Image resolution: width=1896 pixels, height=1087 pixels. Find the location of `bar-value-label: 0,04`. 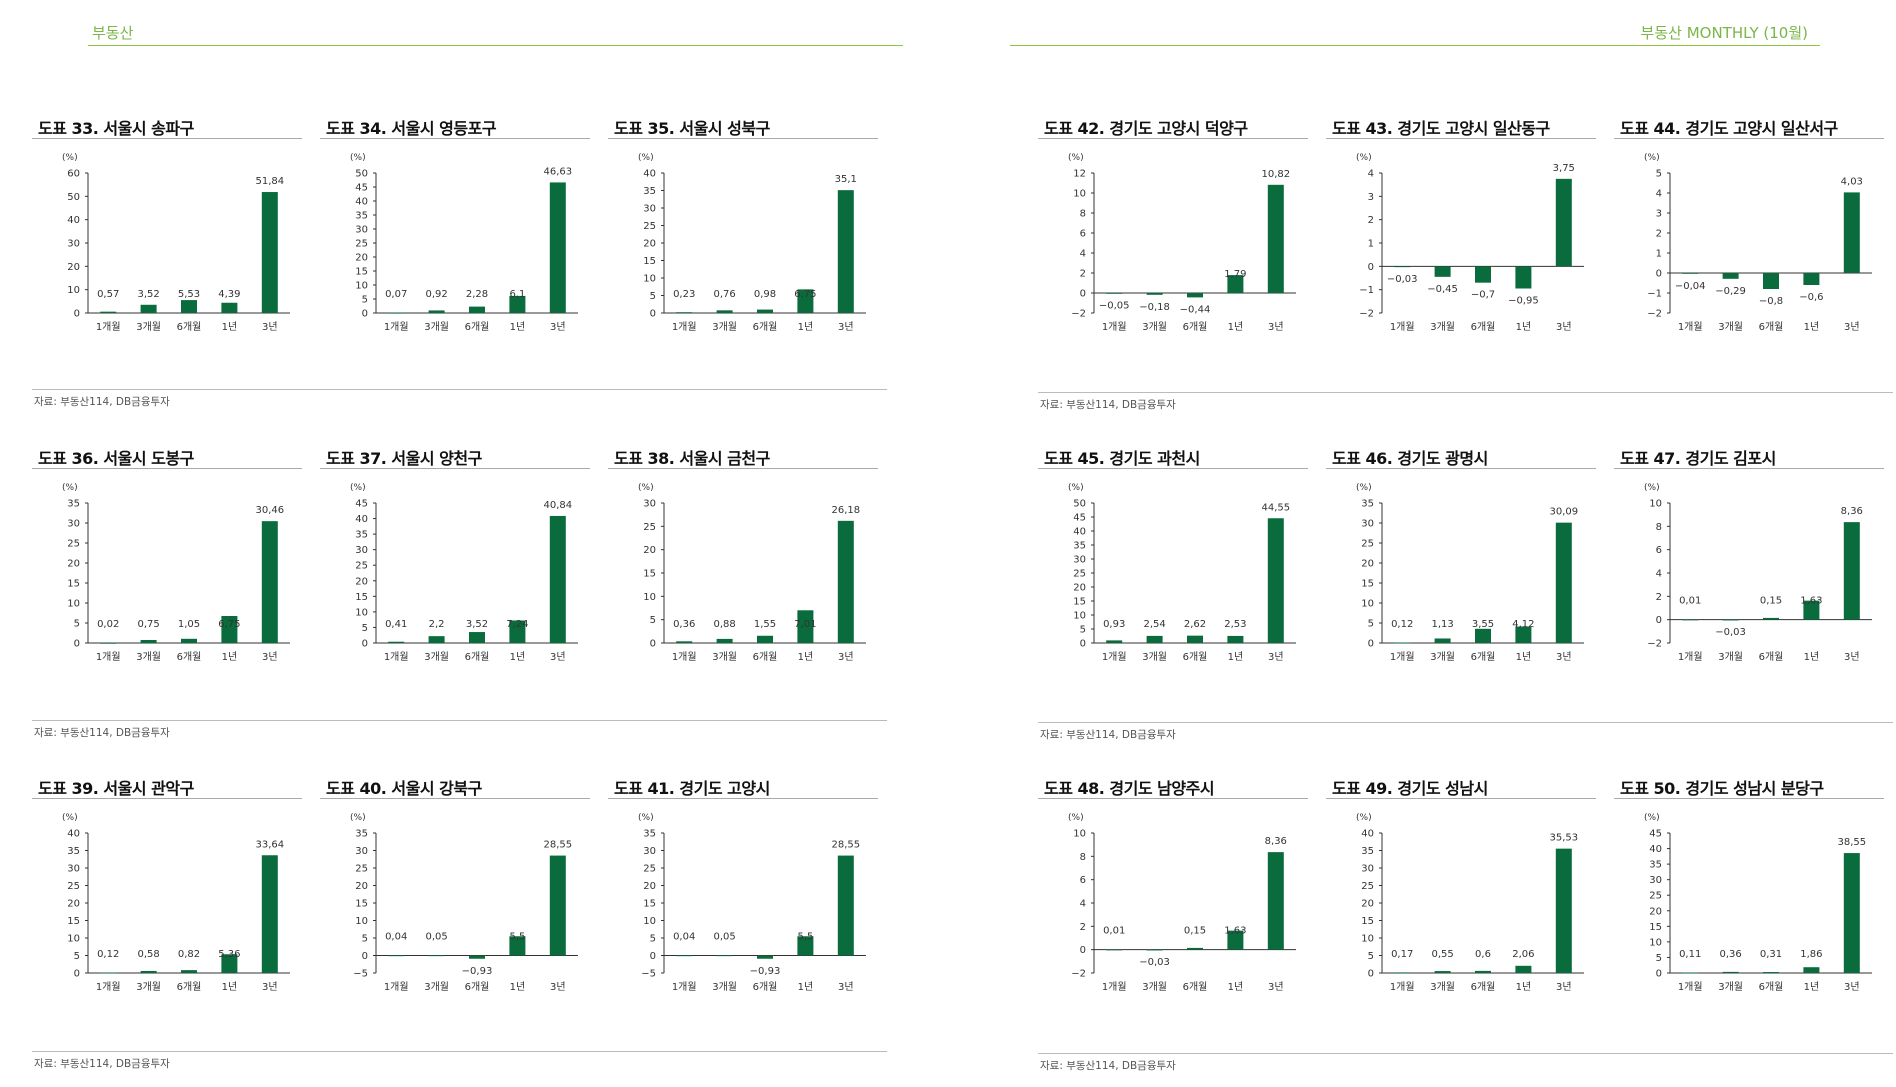

bar-value-label: 0,04 is located at coordinates (396, 937).